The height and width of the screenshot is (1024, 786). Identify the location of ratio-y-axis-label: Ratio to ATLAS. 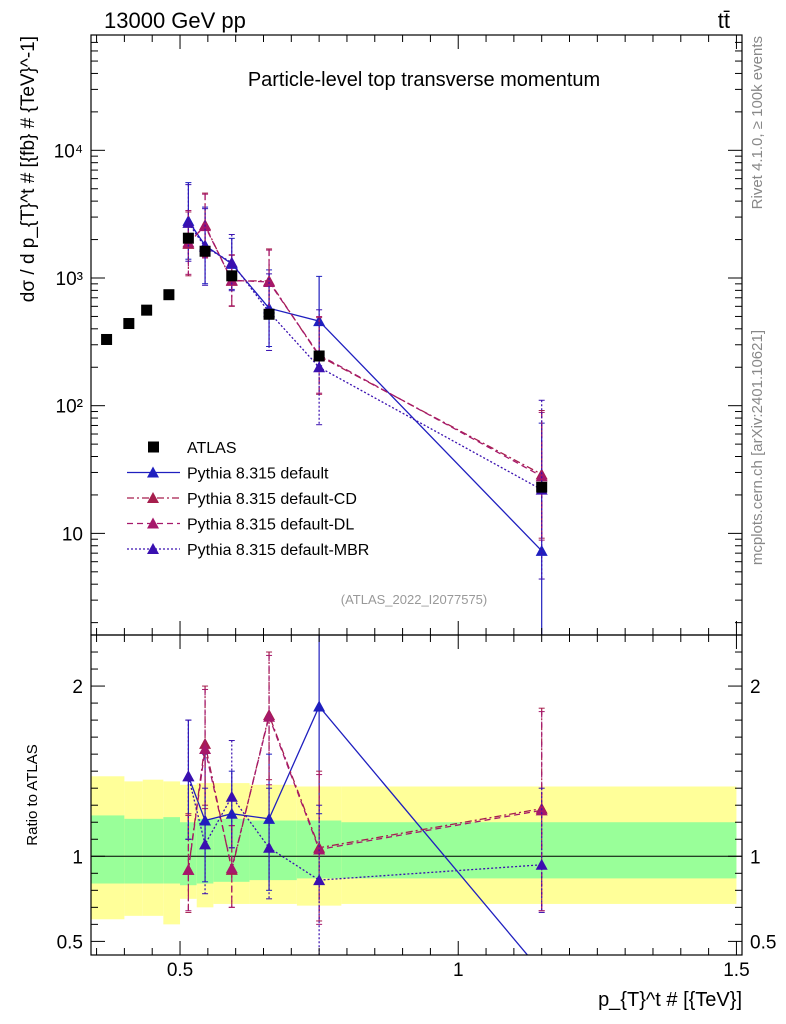
(32, 794).